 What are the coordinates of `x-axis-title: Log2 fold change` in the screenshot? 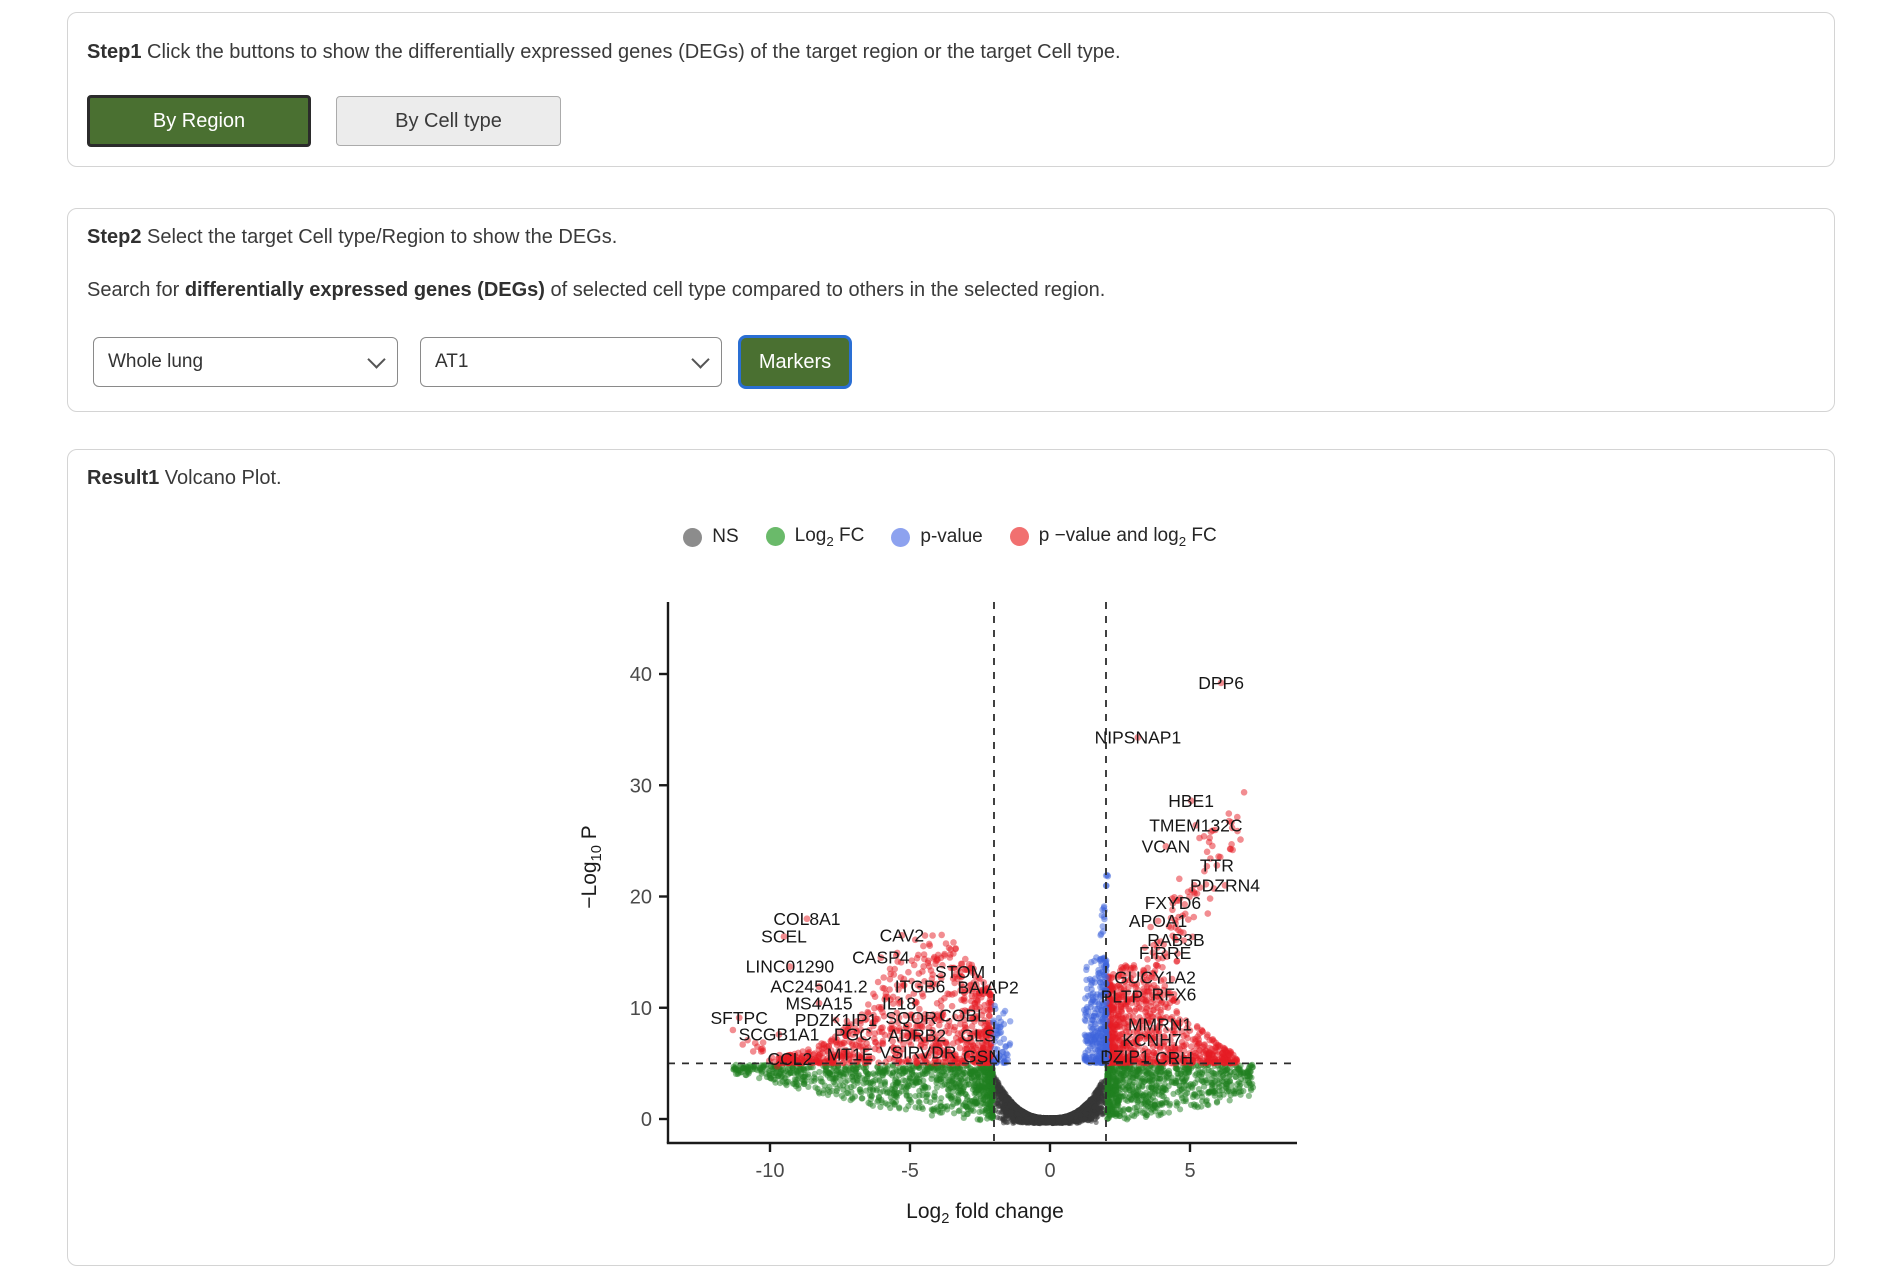 It's located at (985, 1213).